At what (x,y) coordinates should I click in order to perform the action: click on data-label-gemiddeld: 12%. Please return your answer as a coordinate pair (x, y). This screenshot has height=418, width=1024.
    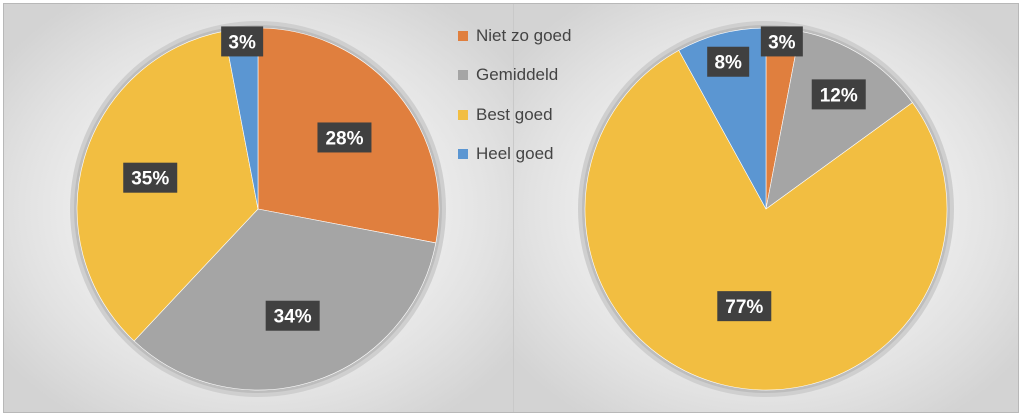
    Looking at the image, I should click on (838, 94).